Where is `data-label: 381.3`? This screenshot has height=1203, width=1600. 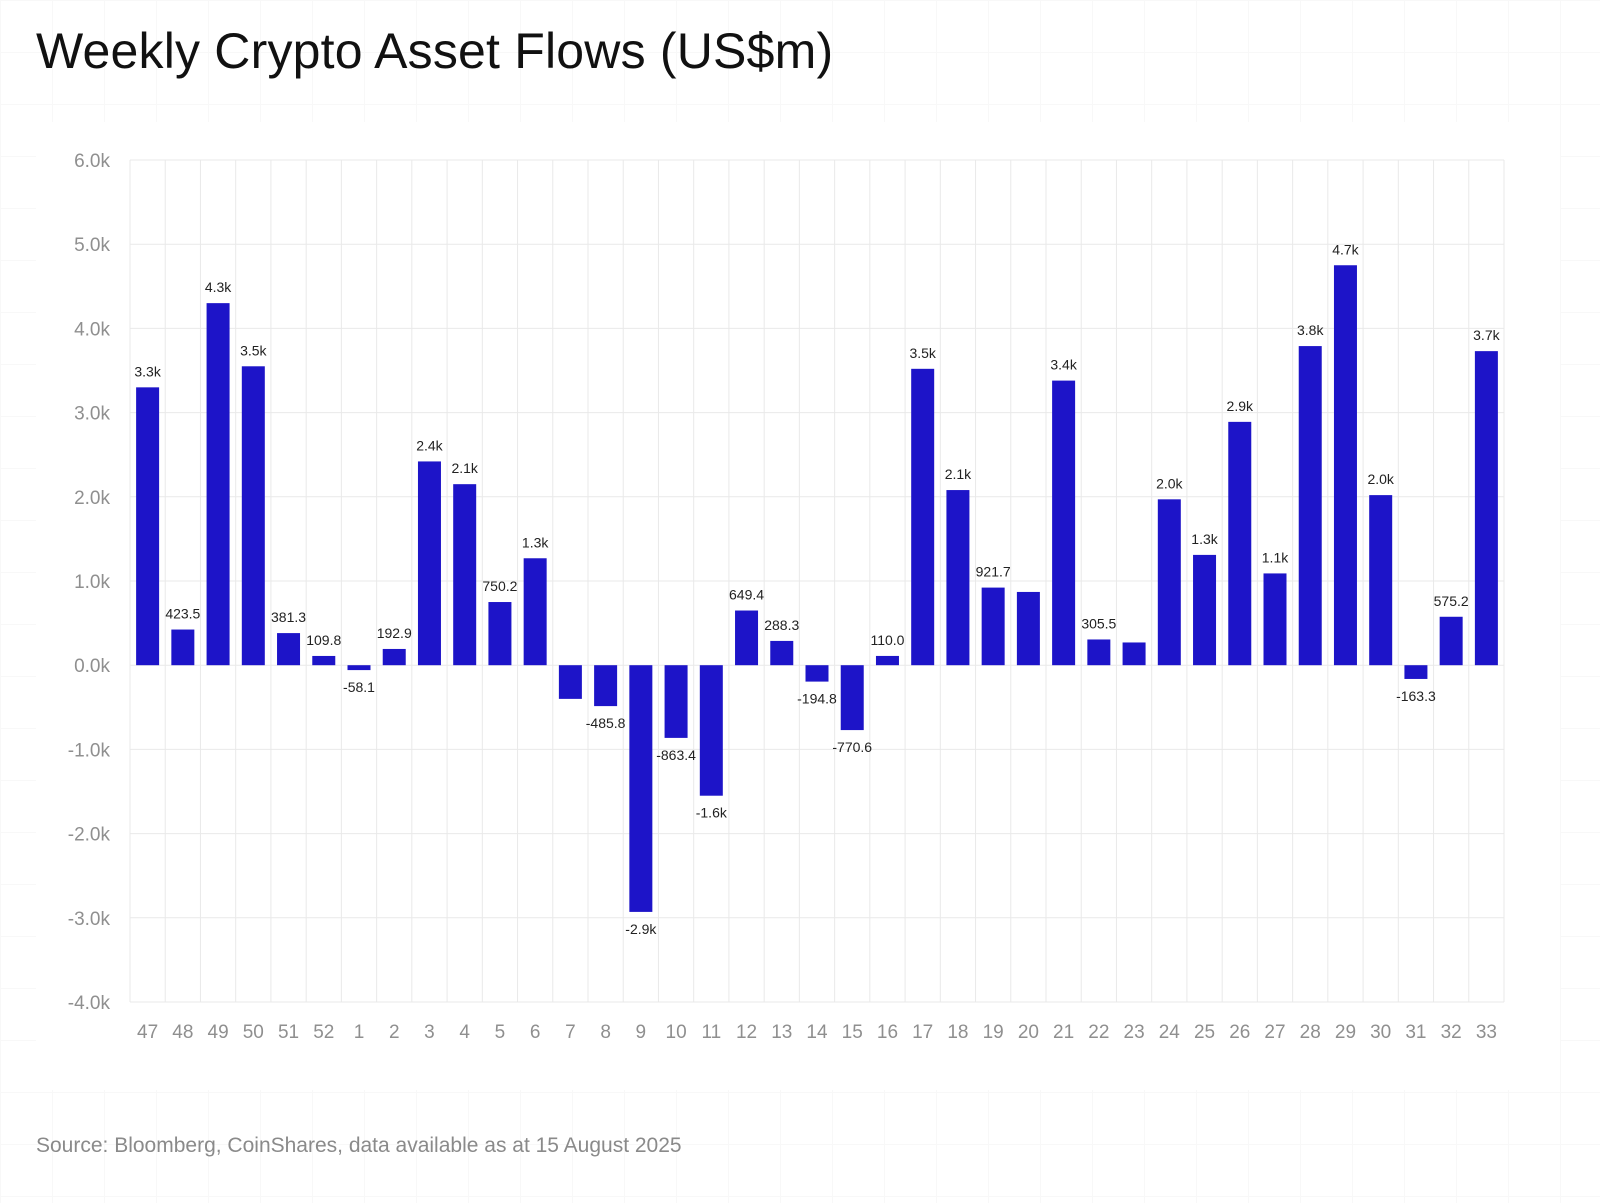
data-label: 381.3 is located at coordinates (288, 617).